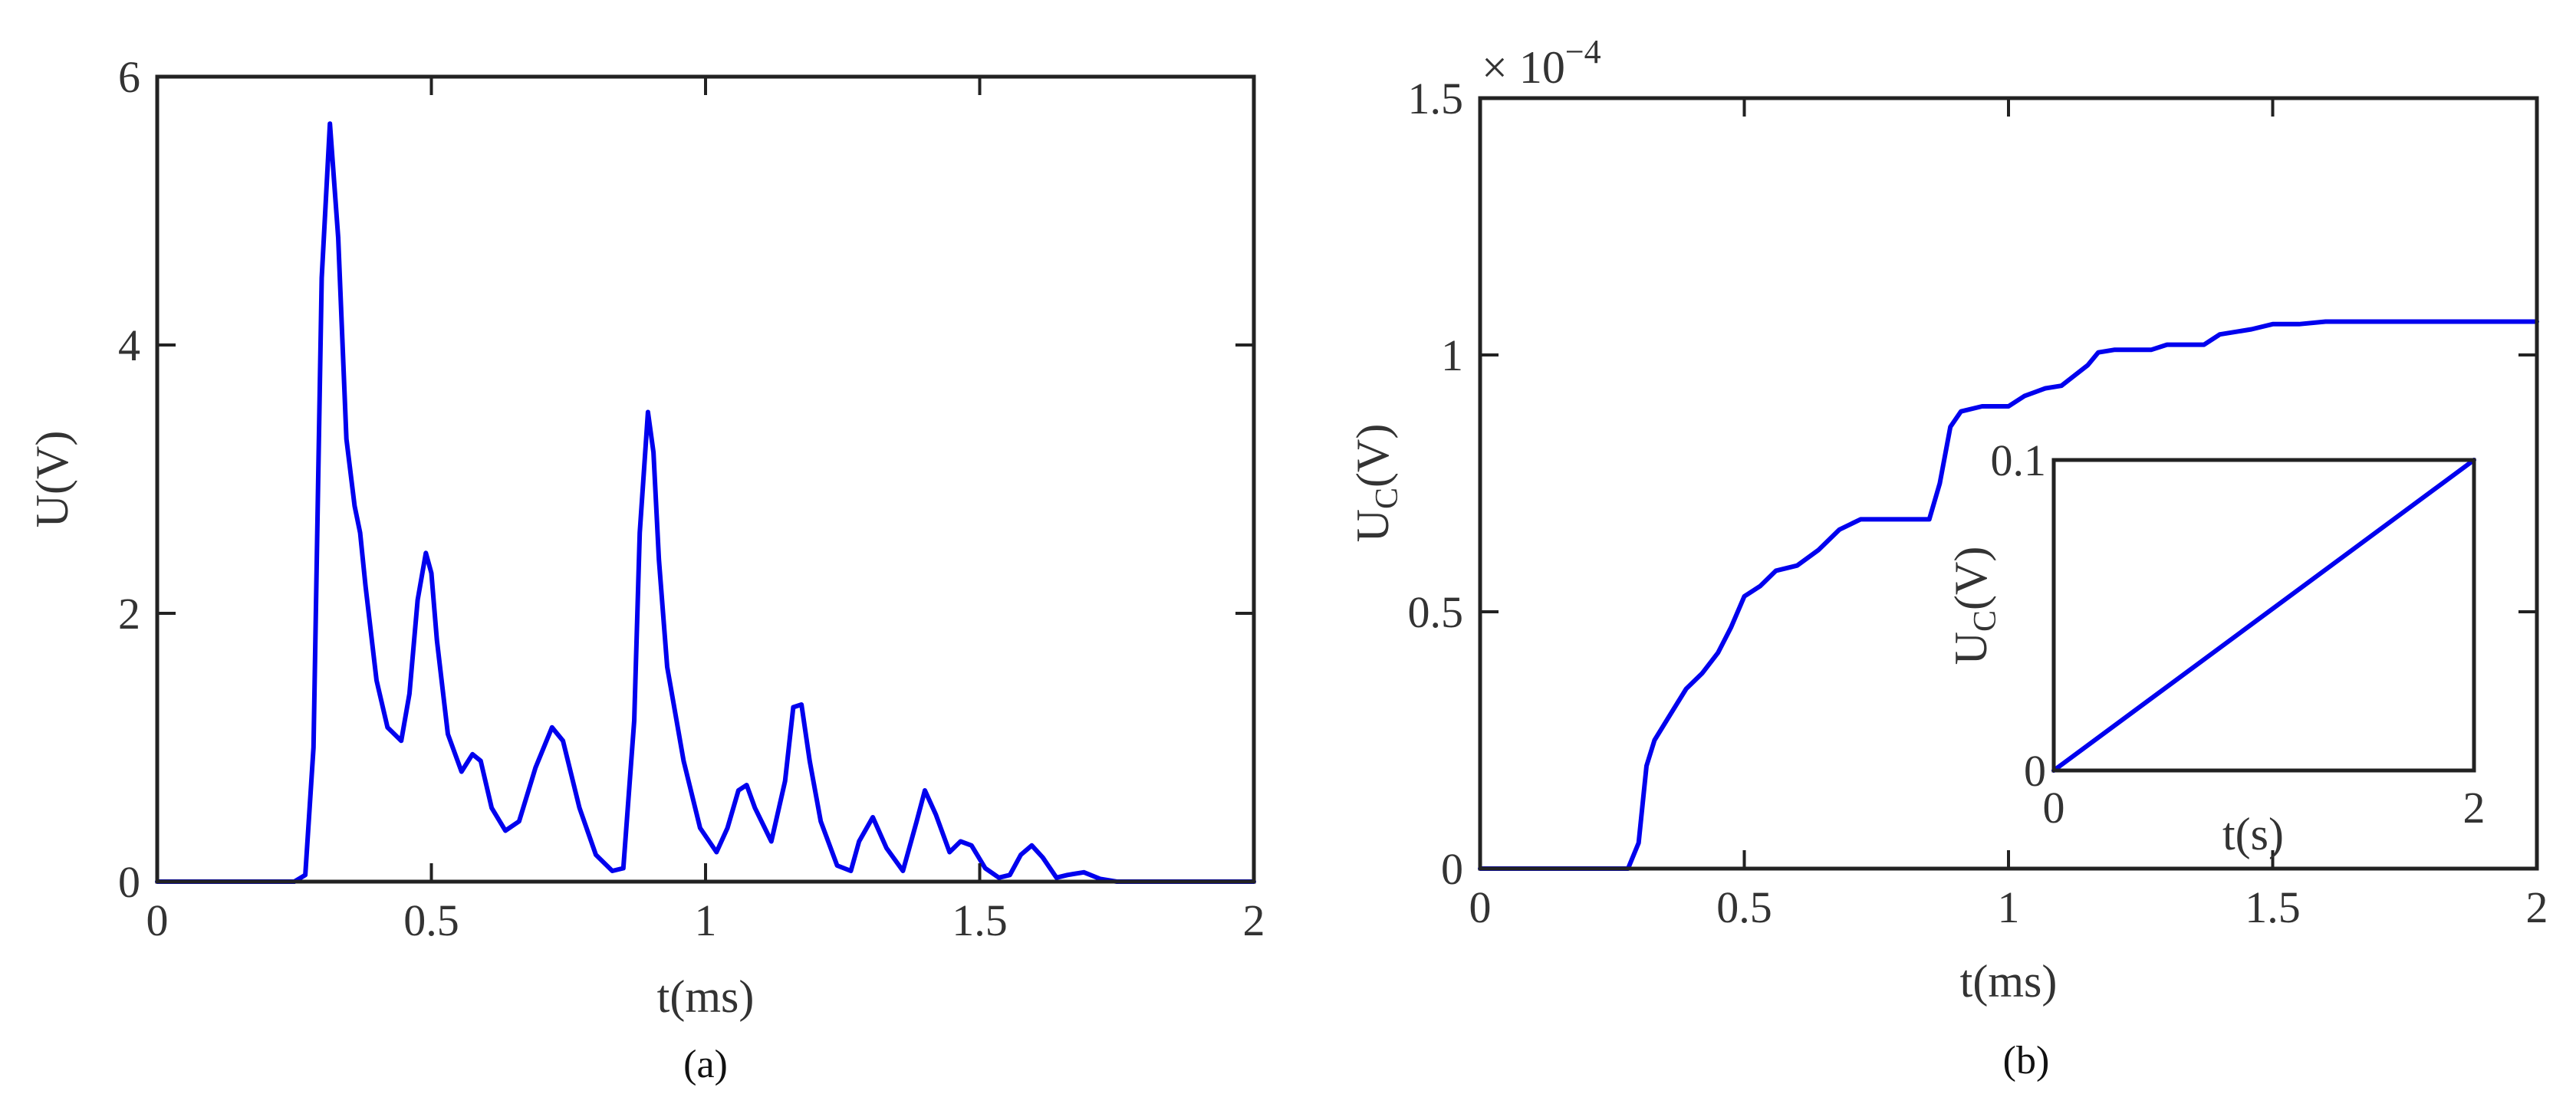  I want to click on panel-a-y-axis-label: U(V), so click(52, 479).